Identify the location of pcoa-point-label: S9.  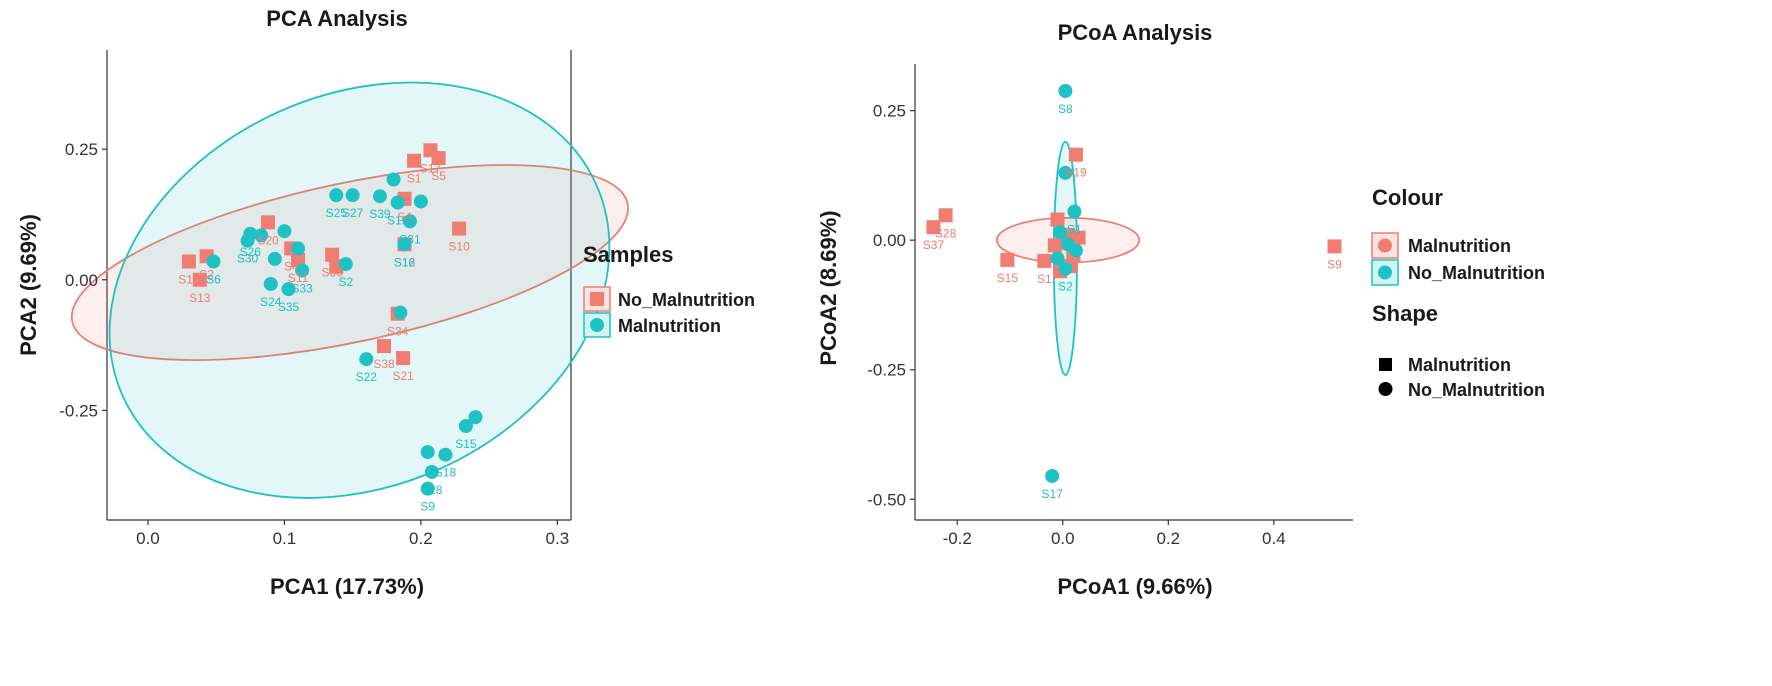
(1334, 264).